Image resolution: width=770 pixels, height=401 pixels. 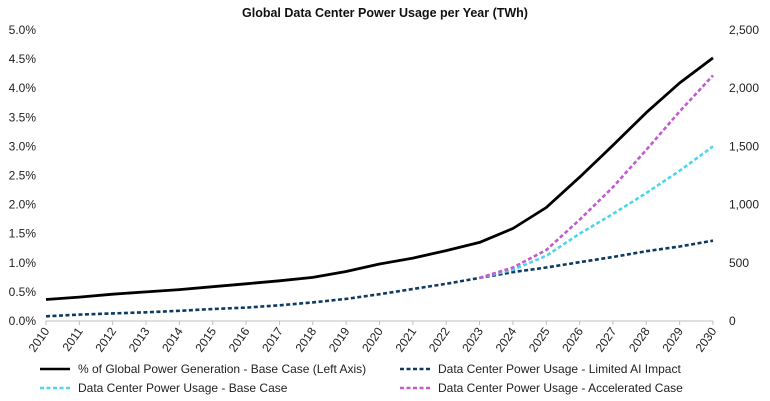 What do you see at coordinates (272, 339) in the screenshot?
I see `x-tick-label: 2017` at bounding box center [272, 339].